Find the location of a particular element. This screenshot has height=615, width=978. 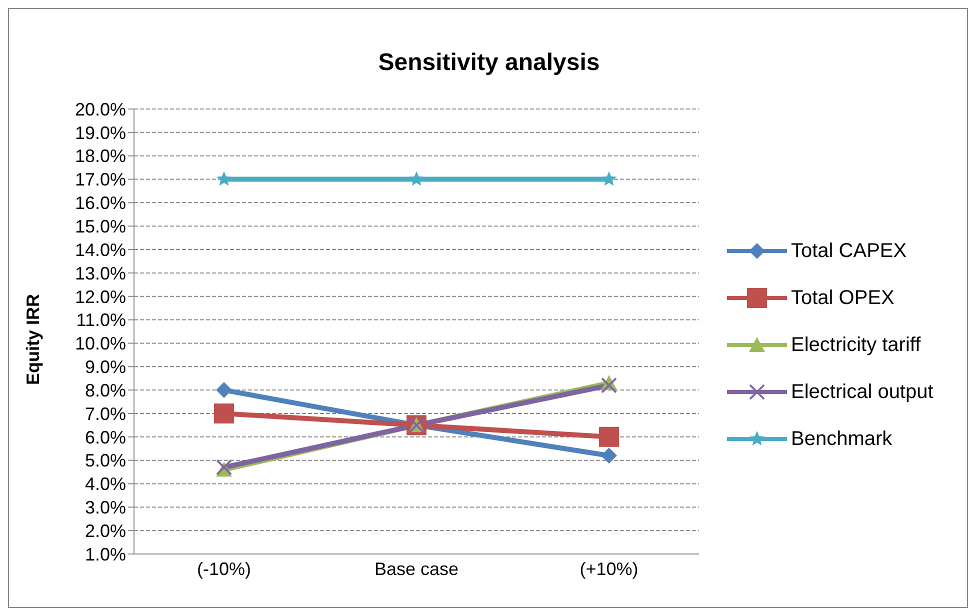

y-tick-label: 6.0% is located at coordinates (105, 437).